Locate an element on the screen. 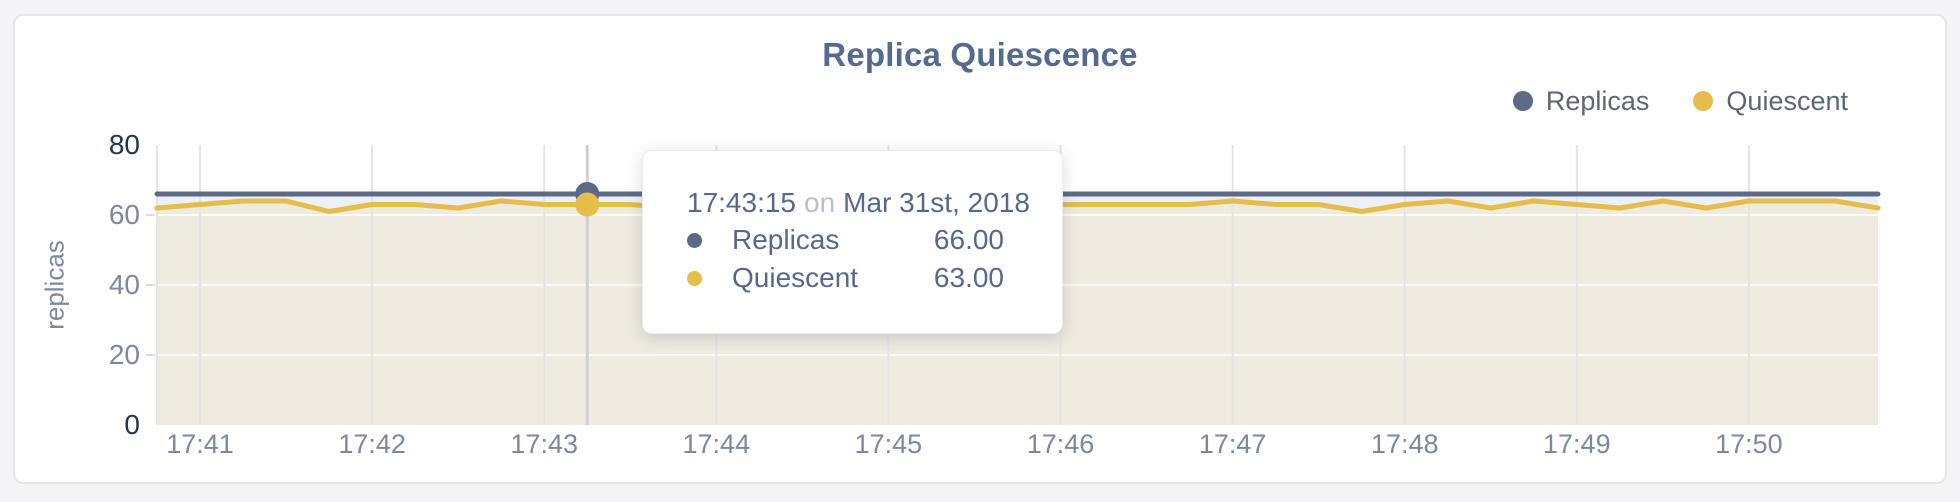  legend: Replicas Quiescent is located at coordinates (1680, 101).